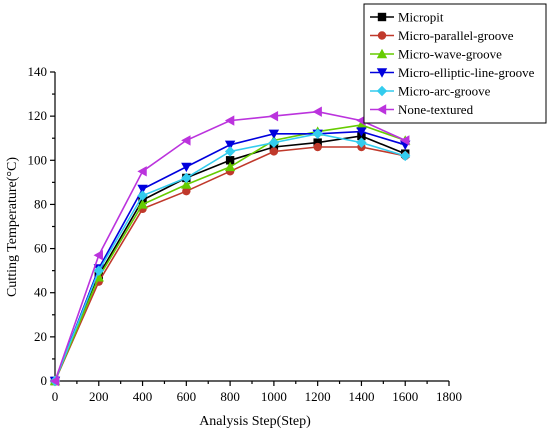 The height and width of the screenshot is (437, 550). What do you see at coordinates (44, 380) in the screenshot?
I see `y-tick-label: 0` at bounding box center [44, 380].